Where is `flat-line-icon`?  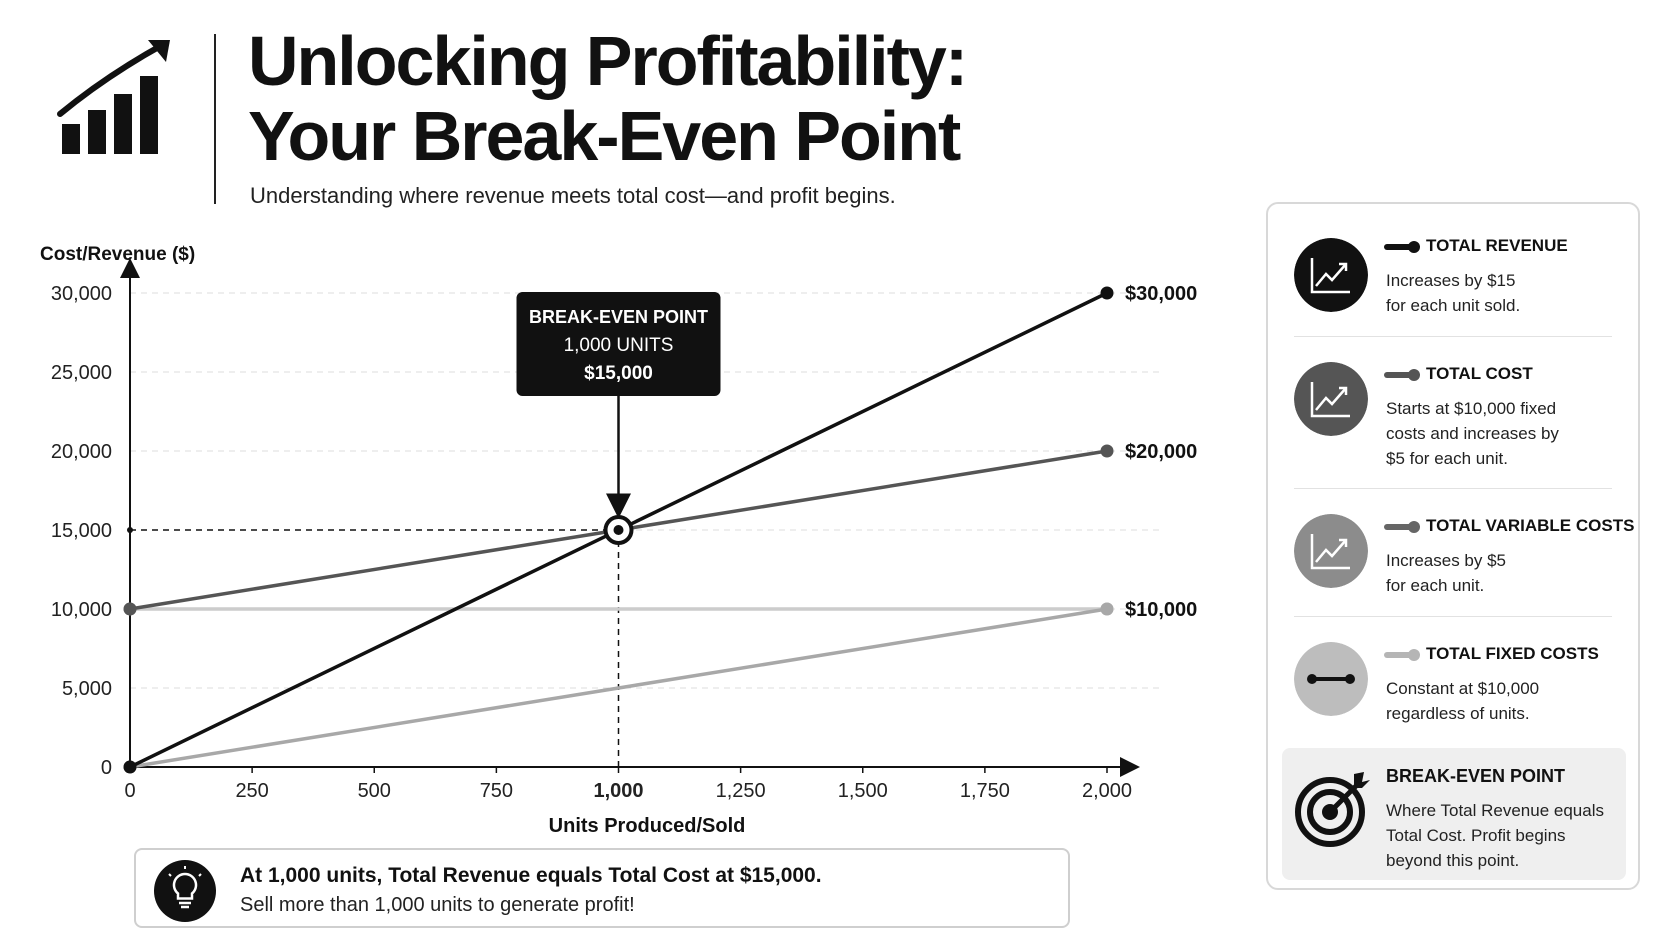
flat-line-icon is located at coordinates (1331, 679).